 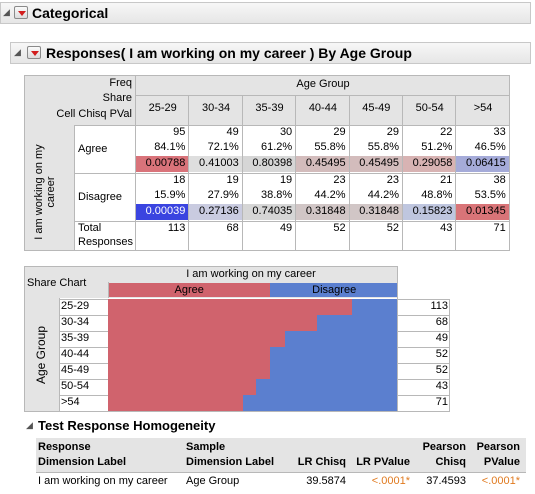 I want to click on total-value: 113, so click(x=176, y=228).